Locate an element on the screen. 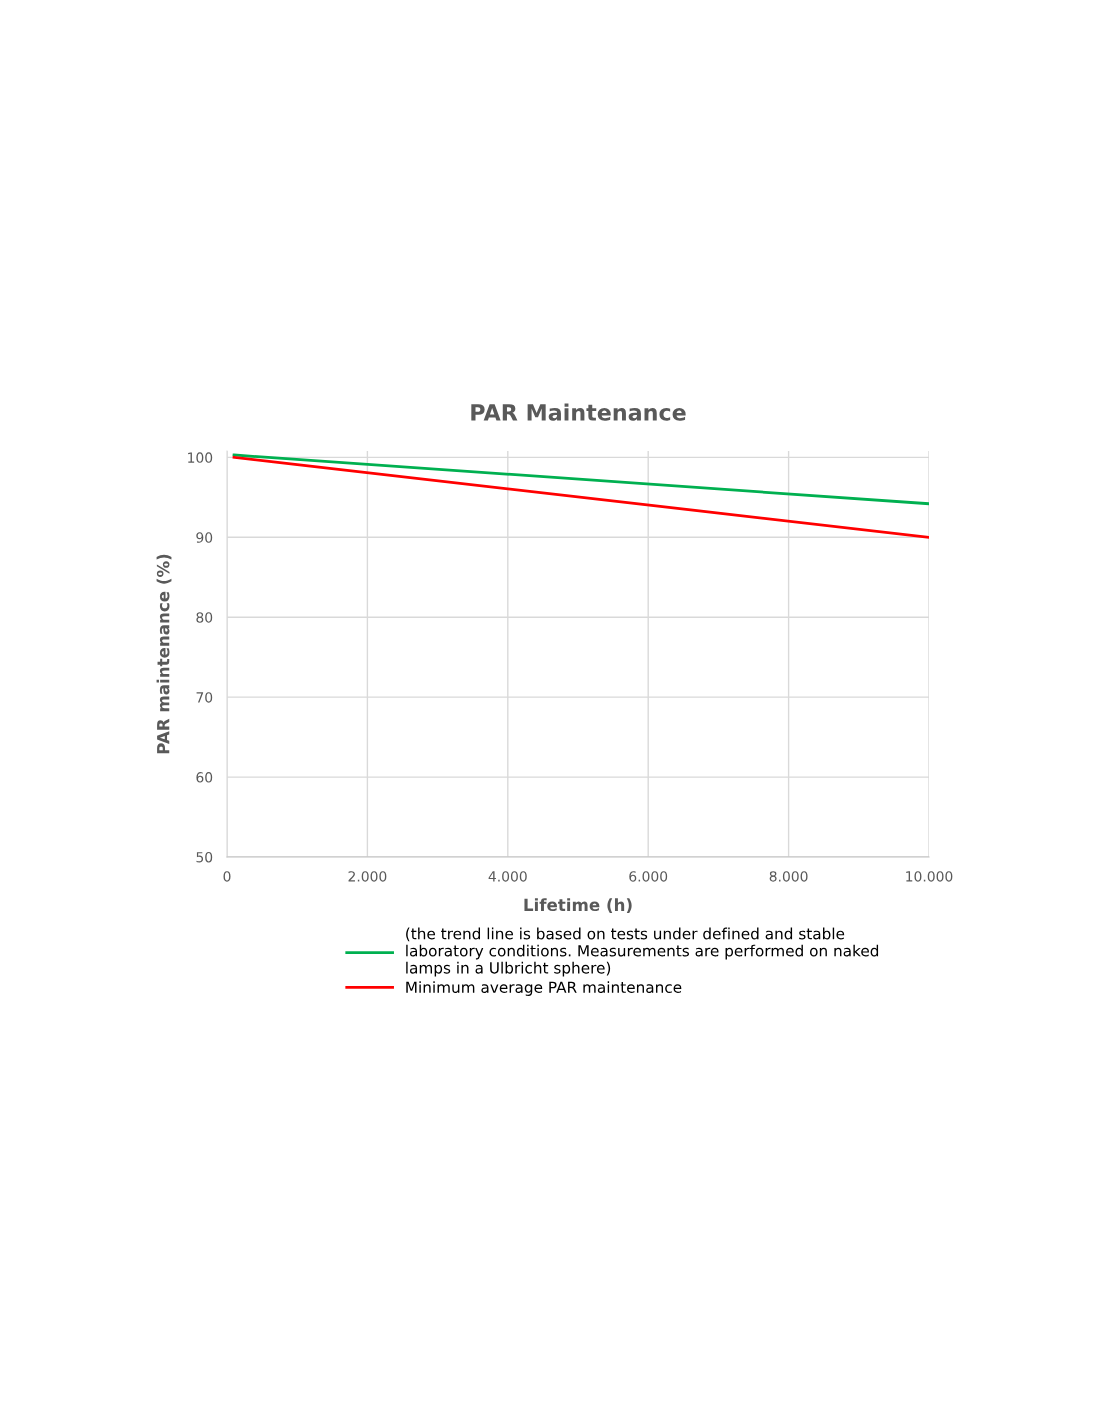  y-tick-label: 100 is located at coordinates (200, 457).